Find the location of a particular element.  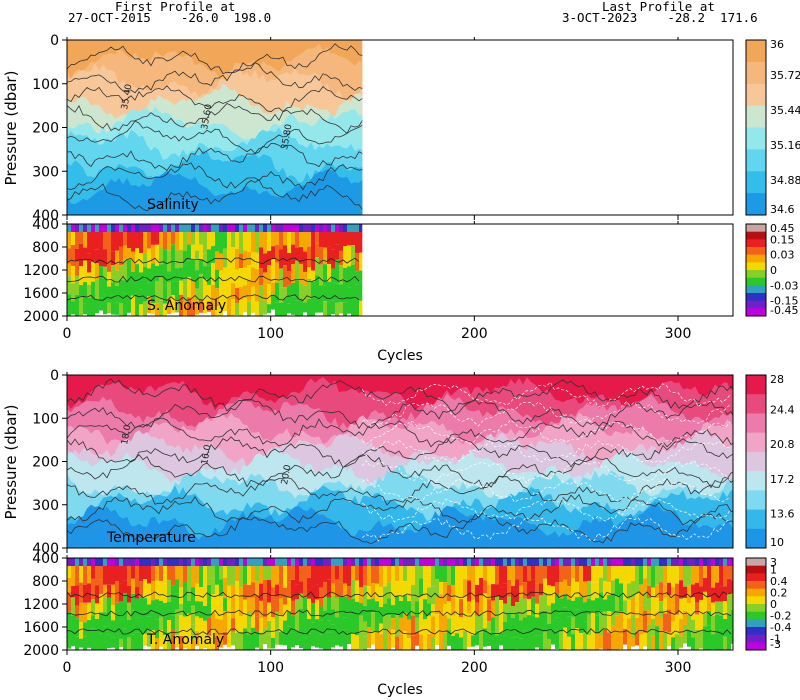

salinity-anomaly-colorbar-swatch is located at coordinates (756, 235).